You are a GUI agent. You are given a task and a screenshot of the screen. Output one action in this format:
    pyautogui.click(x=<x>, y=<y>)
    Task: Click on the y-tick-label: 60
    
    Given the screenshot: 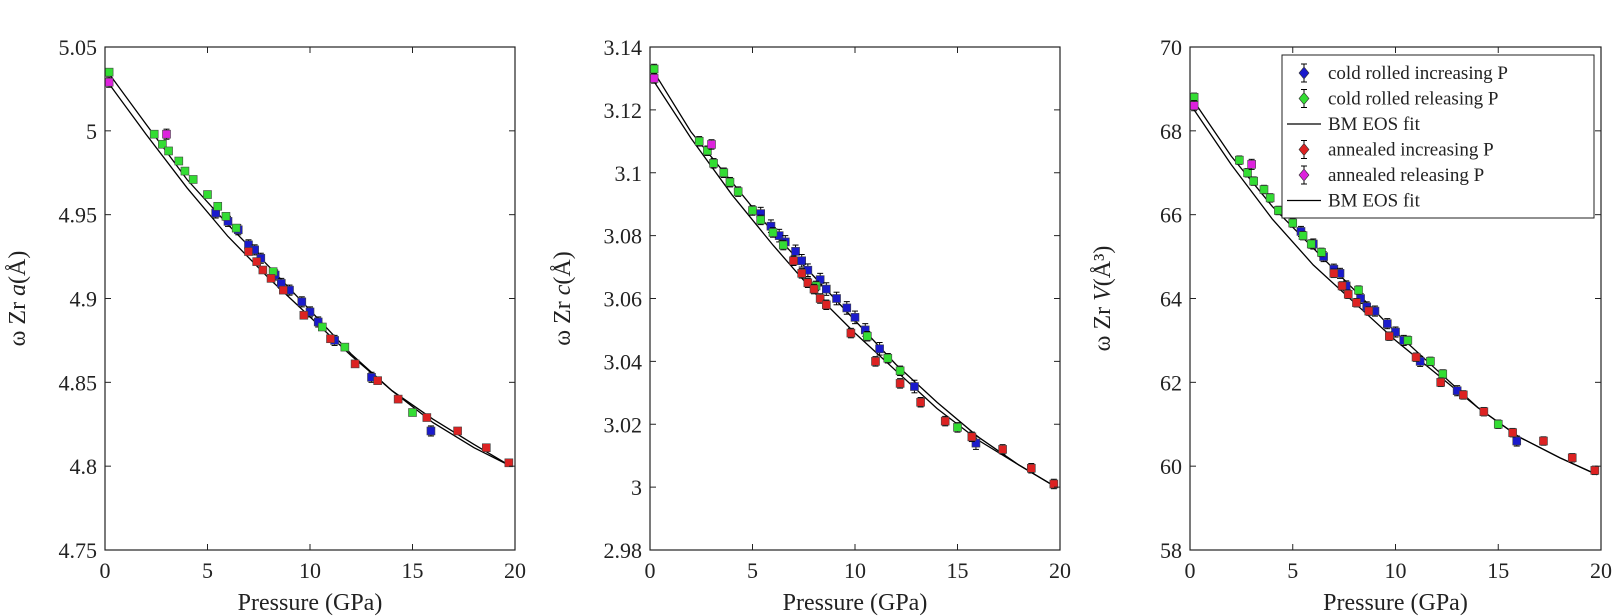 What is the action you would take?
    pyautogui.click(x=1171, y=466)
    